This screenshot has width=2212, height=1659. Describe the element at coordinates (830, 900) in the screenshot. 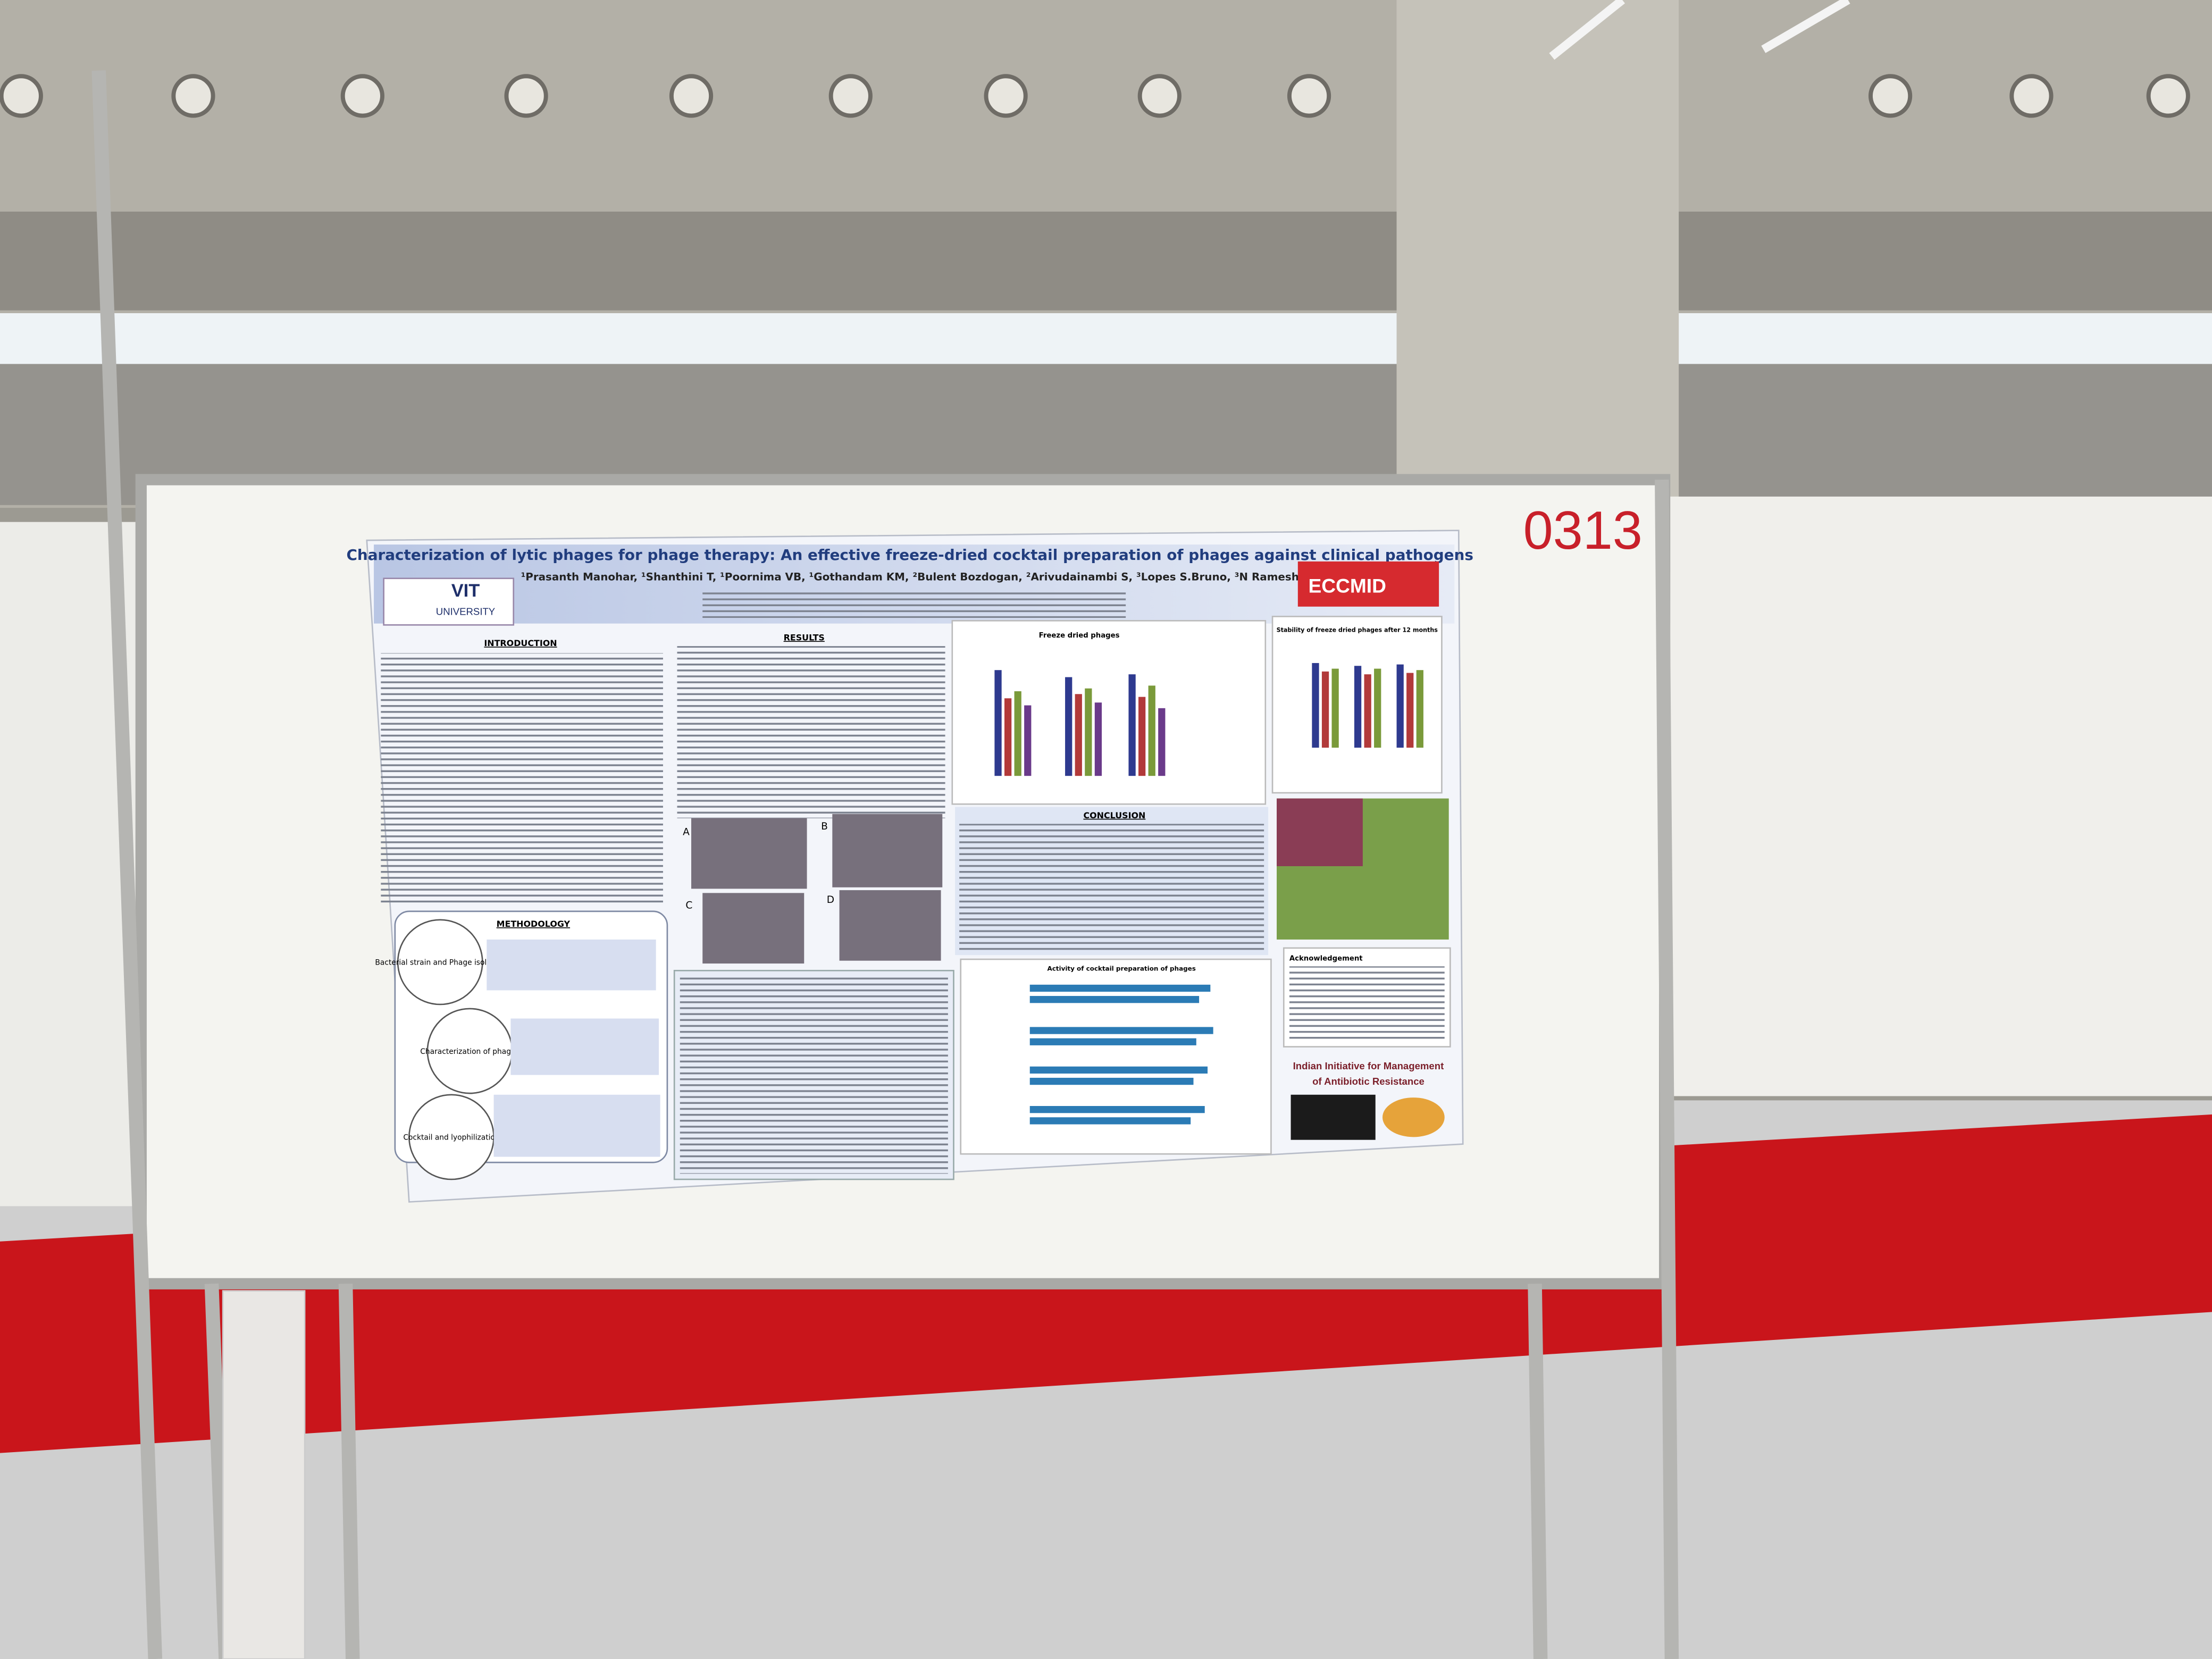

I see `tem-label: D` at that location.